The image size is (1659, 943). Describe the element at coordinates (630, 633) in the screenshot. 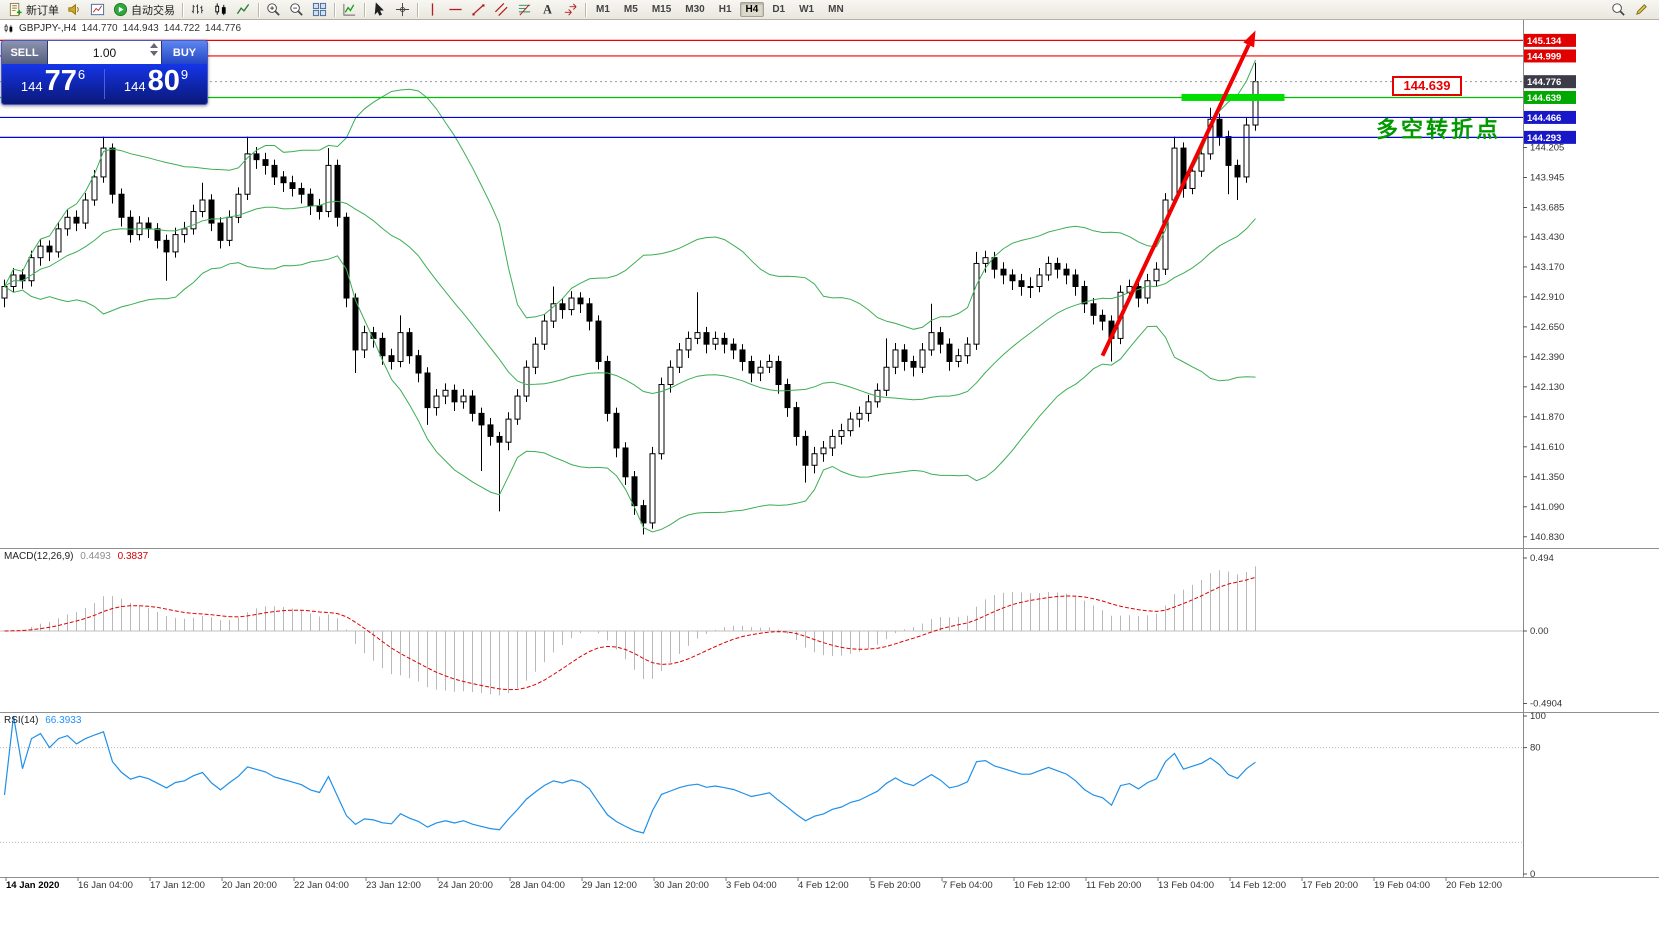

I see `macd-signal-line` at that location.